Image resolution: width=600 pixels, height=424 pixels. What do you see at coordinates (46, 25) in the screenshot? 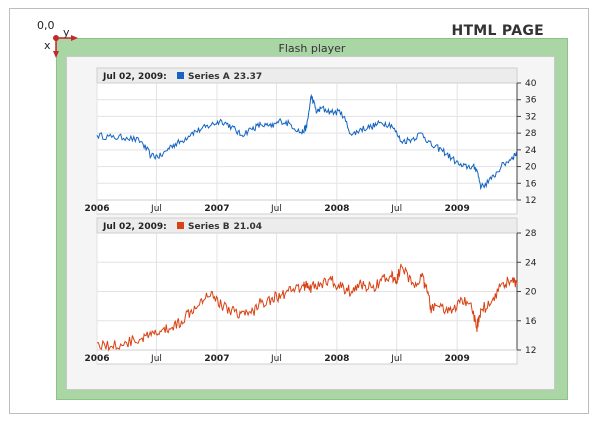
I see `origin-label: 0,0` at bounding box center [46, 25].